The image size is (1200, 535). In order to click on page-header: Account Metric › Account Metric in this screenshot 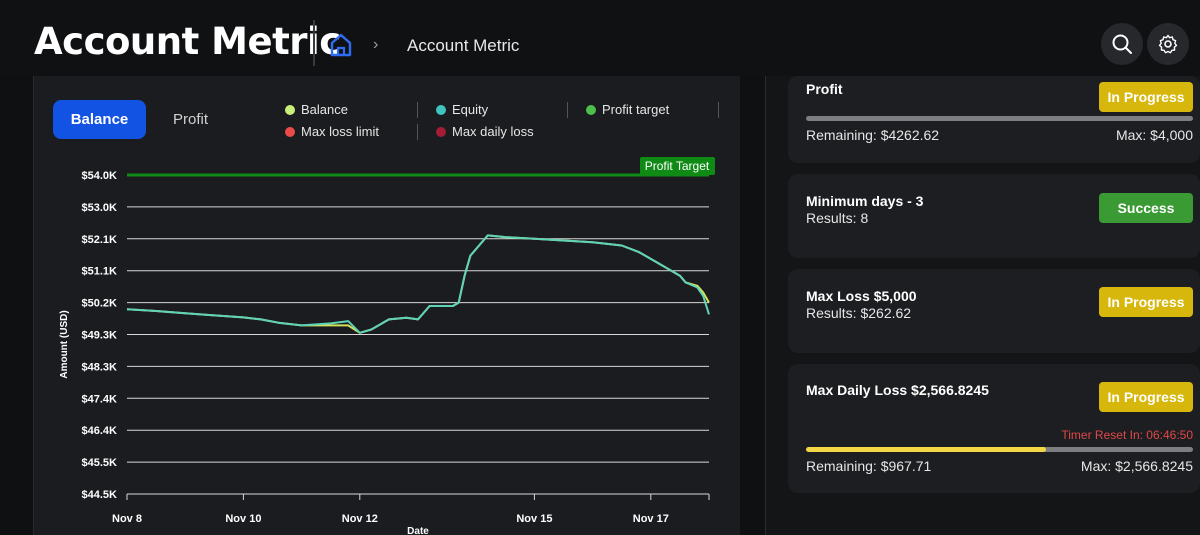, I will do `click(600, 38)`.